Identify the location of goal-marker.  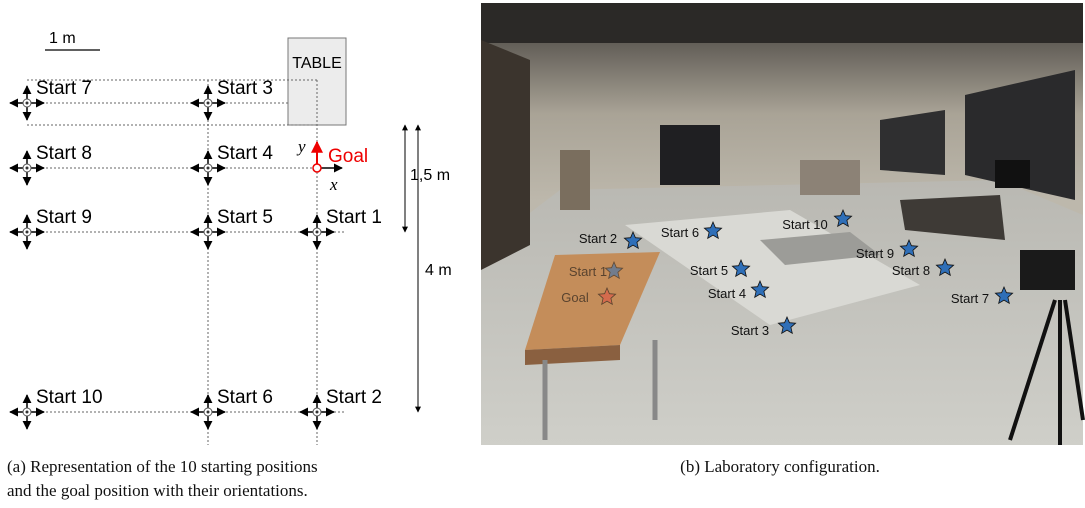
(317, 168).